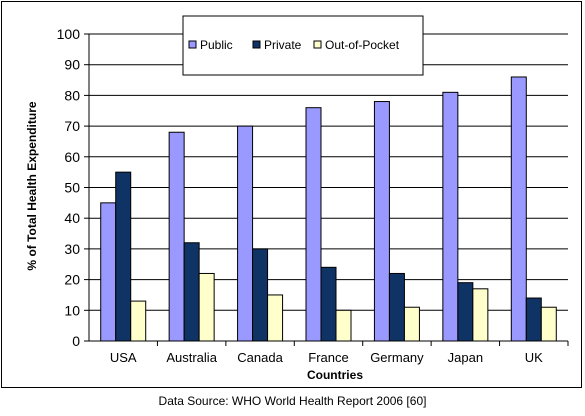  I want to click on legend-label: Private, so click(283, 45).